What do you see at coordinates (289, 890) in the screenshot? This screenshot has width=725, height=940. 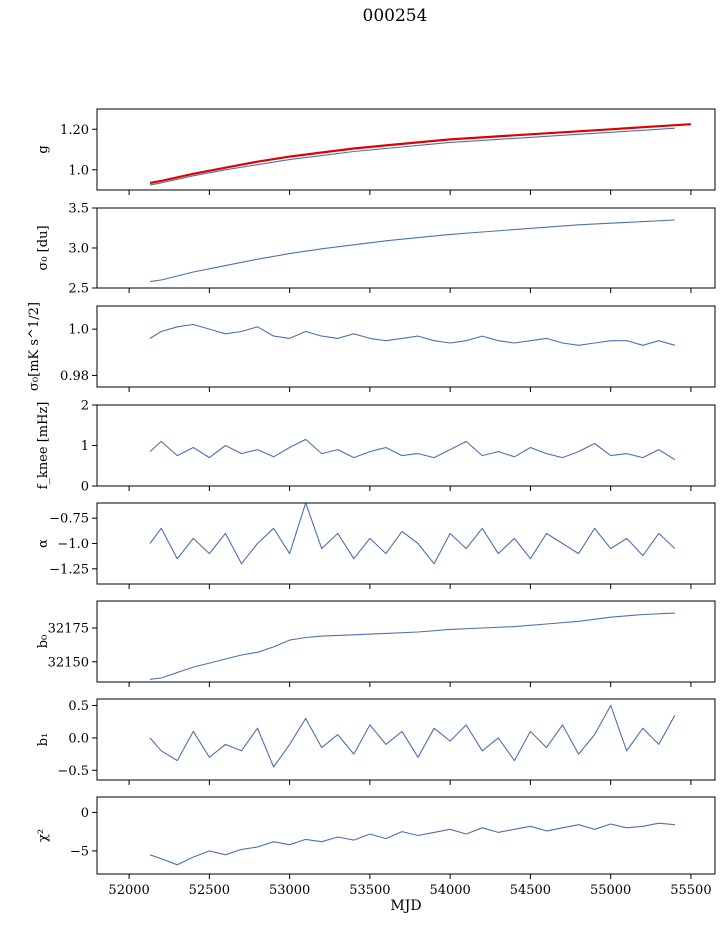 I see `x-tick-label: 53000` at bounding box center [289, 890].